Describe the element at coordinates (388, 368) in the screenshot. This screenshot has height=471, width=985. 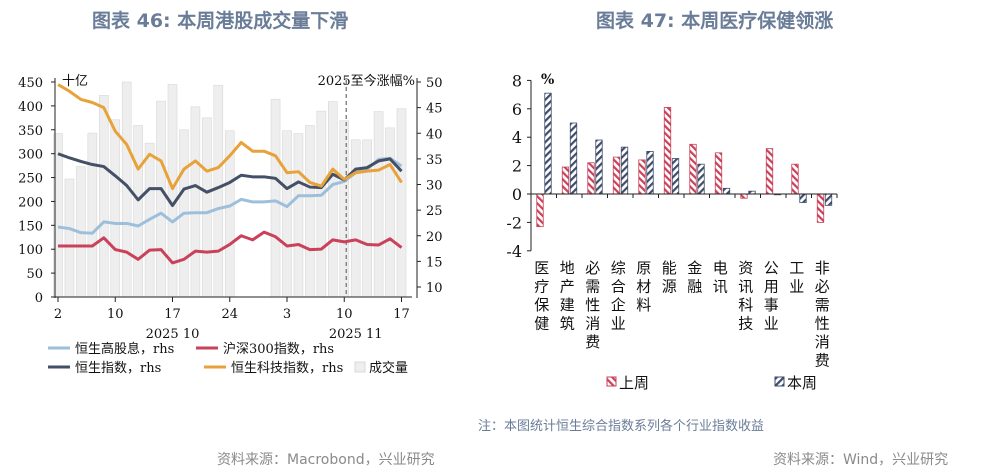
I see `legend-label-volume: 成交量` at that location.